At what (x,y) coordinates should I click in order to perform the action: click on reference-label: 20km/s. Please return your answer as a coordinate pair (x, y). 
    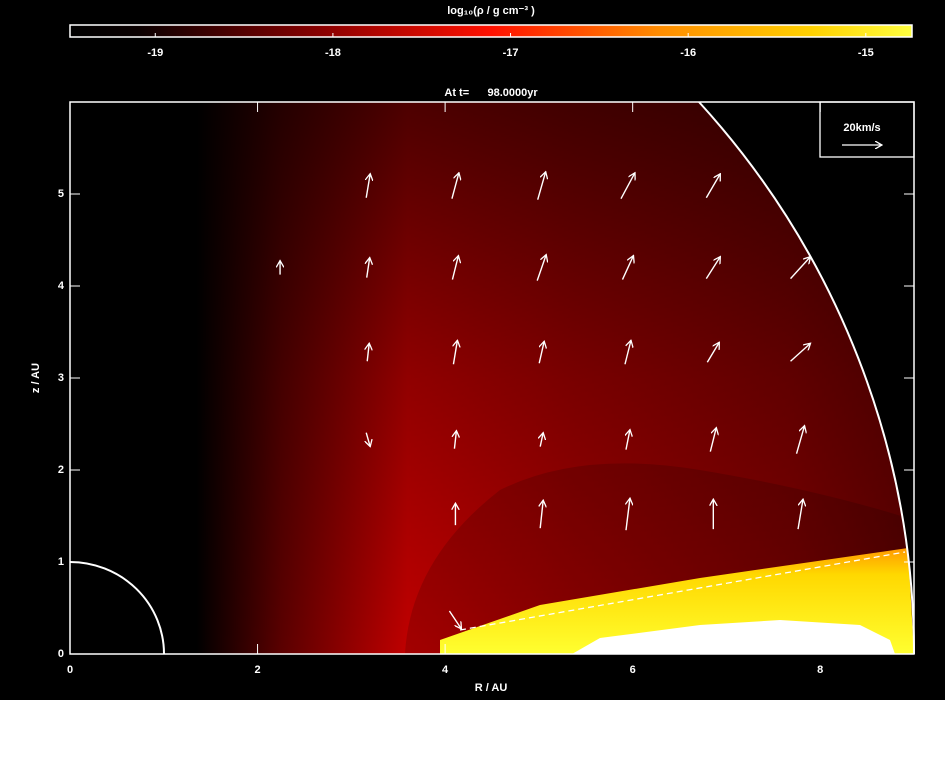
    Looking at the image, I should click on (861, 128).